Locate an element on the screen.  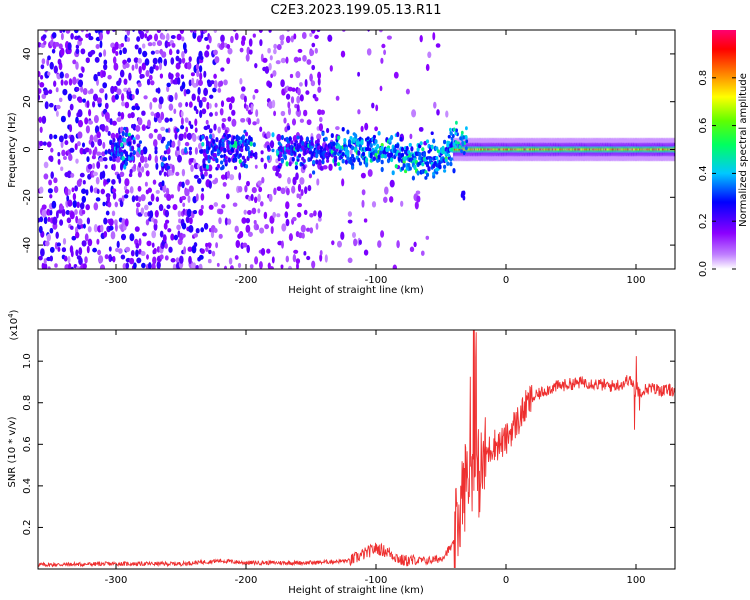
snr-x-tick-label: -200 is located at coordinates (246, 580).